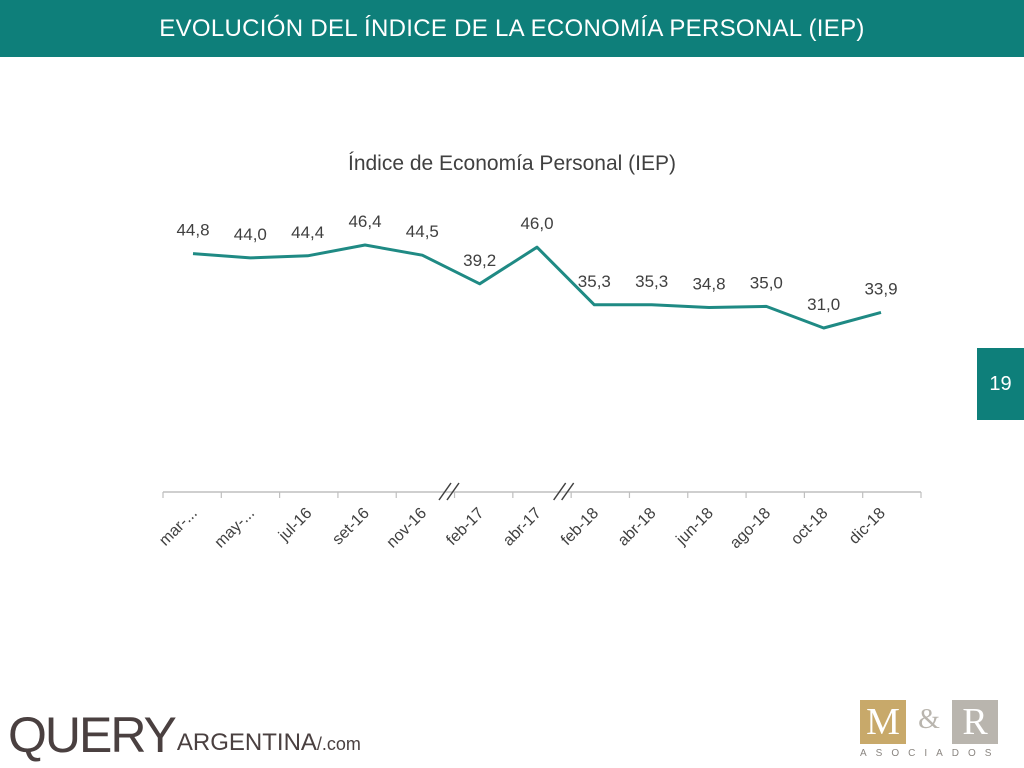  What do you see at coordinates (750, 528) in the screenshot?
I see `x-tick-label: ago-18` at bounding box center [750, 528].